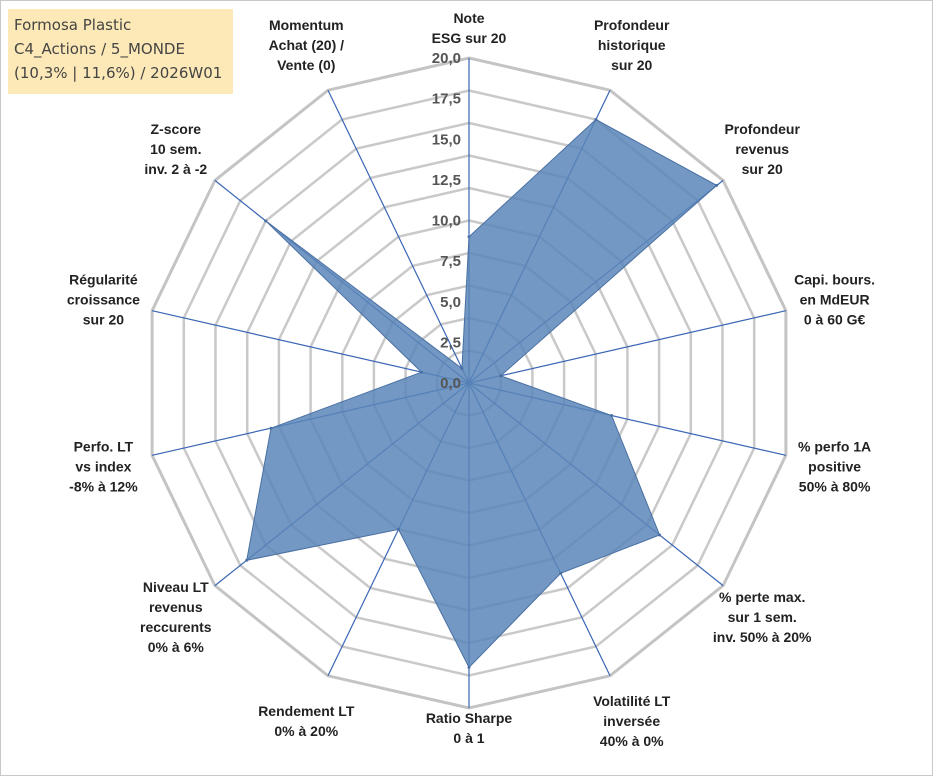 The width and height of the screenshot is (933, 776). I want to click on performance-stats: (10,3% | 11,6%) / 2026W01, so click(118, 73).